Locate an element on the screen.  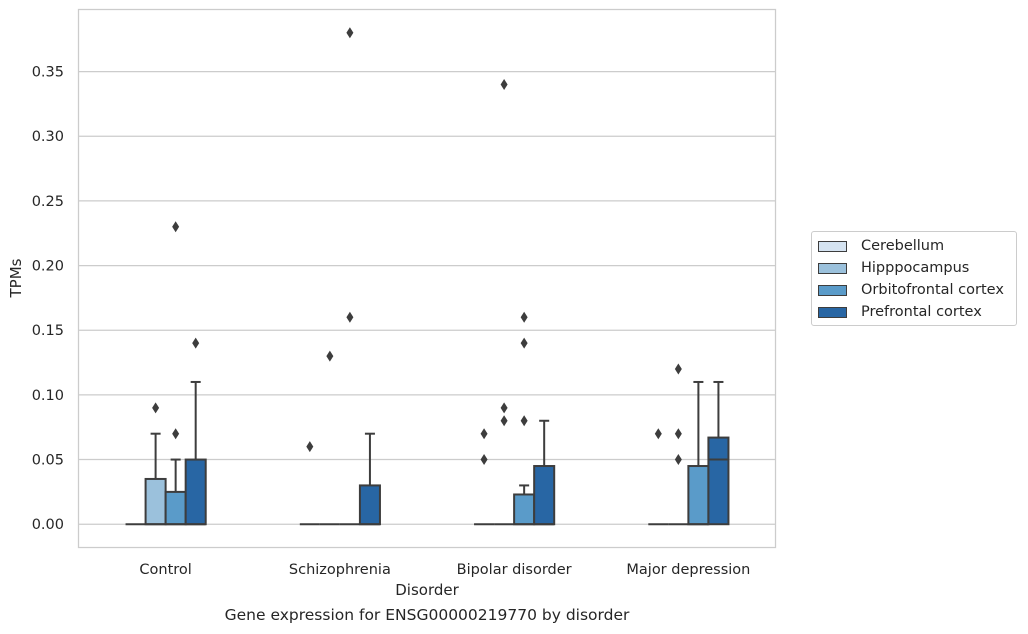
y-tick-label: 0.30 is located at coordinates (48, 137).